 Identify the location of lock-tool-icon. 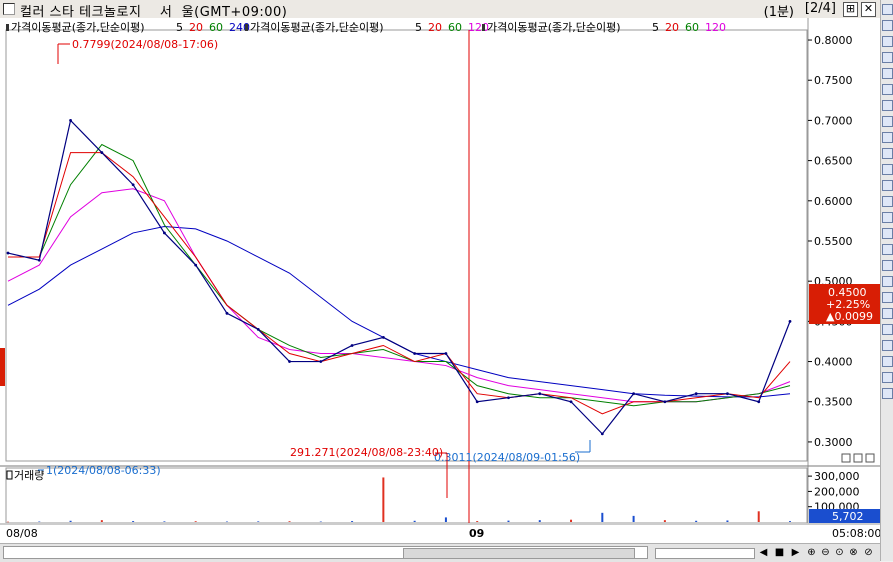
(887, 361).